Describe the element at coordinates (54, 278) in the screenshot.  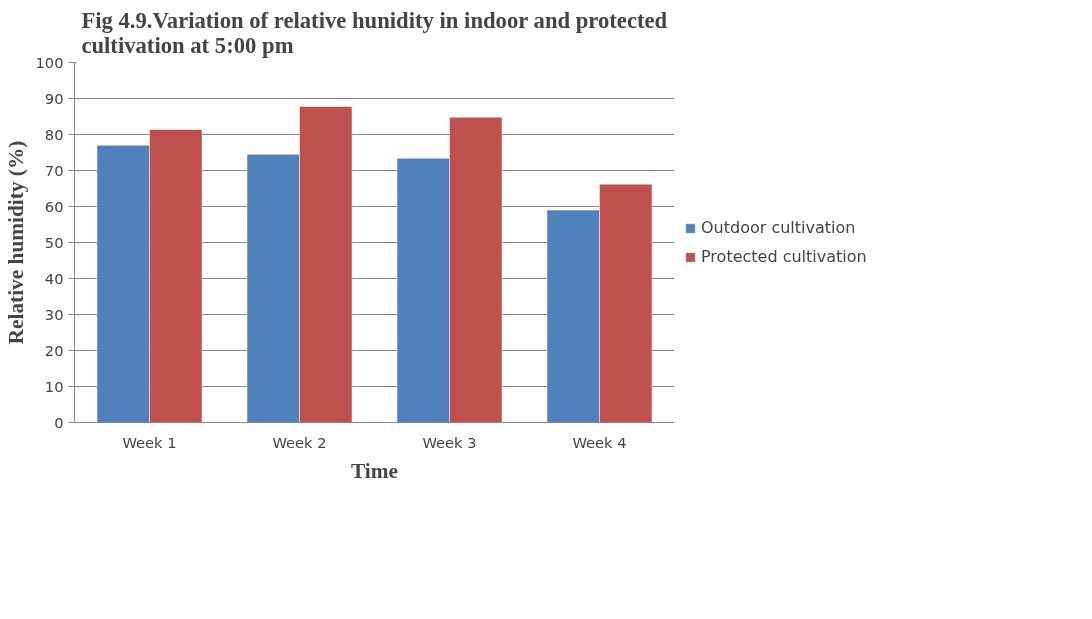
I see `y-tick-label: 40` at that location.